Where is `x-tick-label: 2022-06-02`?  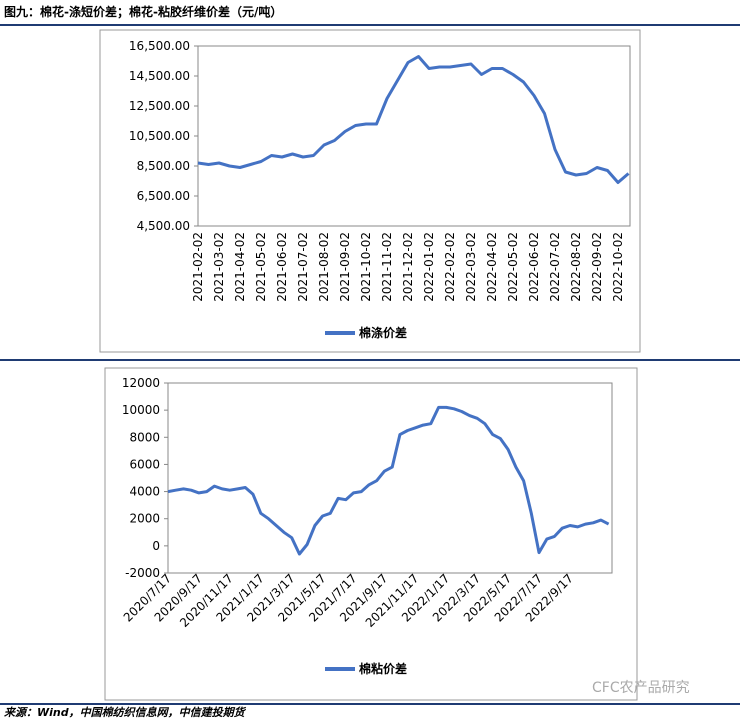
x-tick-label: 2022-06-02 is located at coordinates (534, 267).